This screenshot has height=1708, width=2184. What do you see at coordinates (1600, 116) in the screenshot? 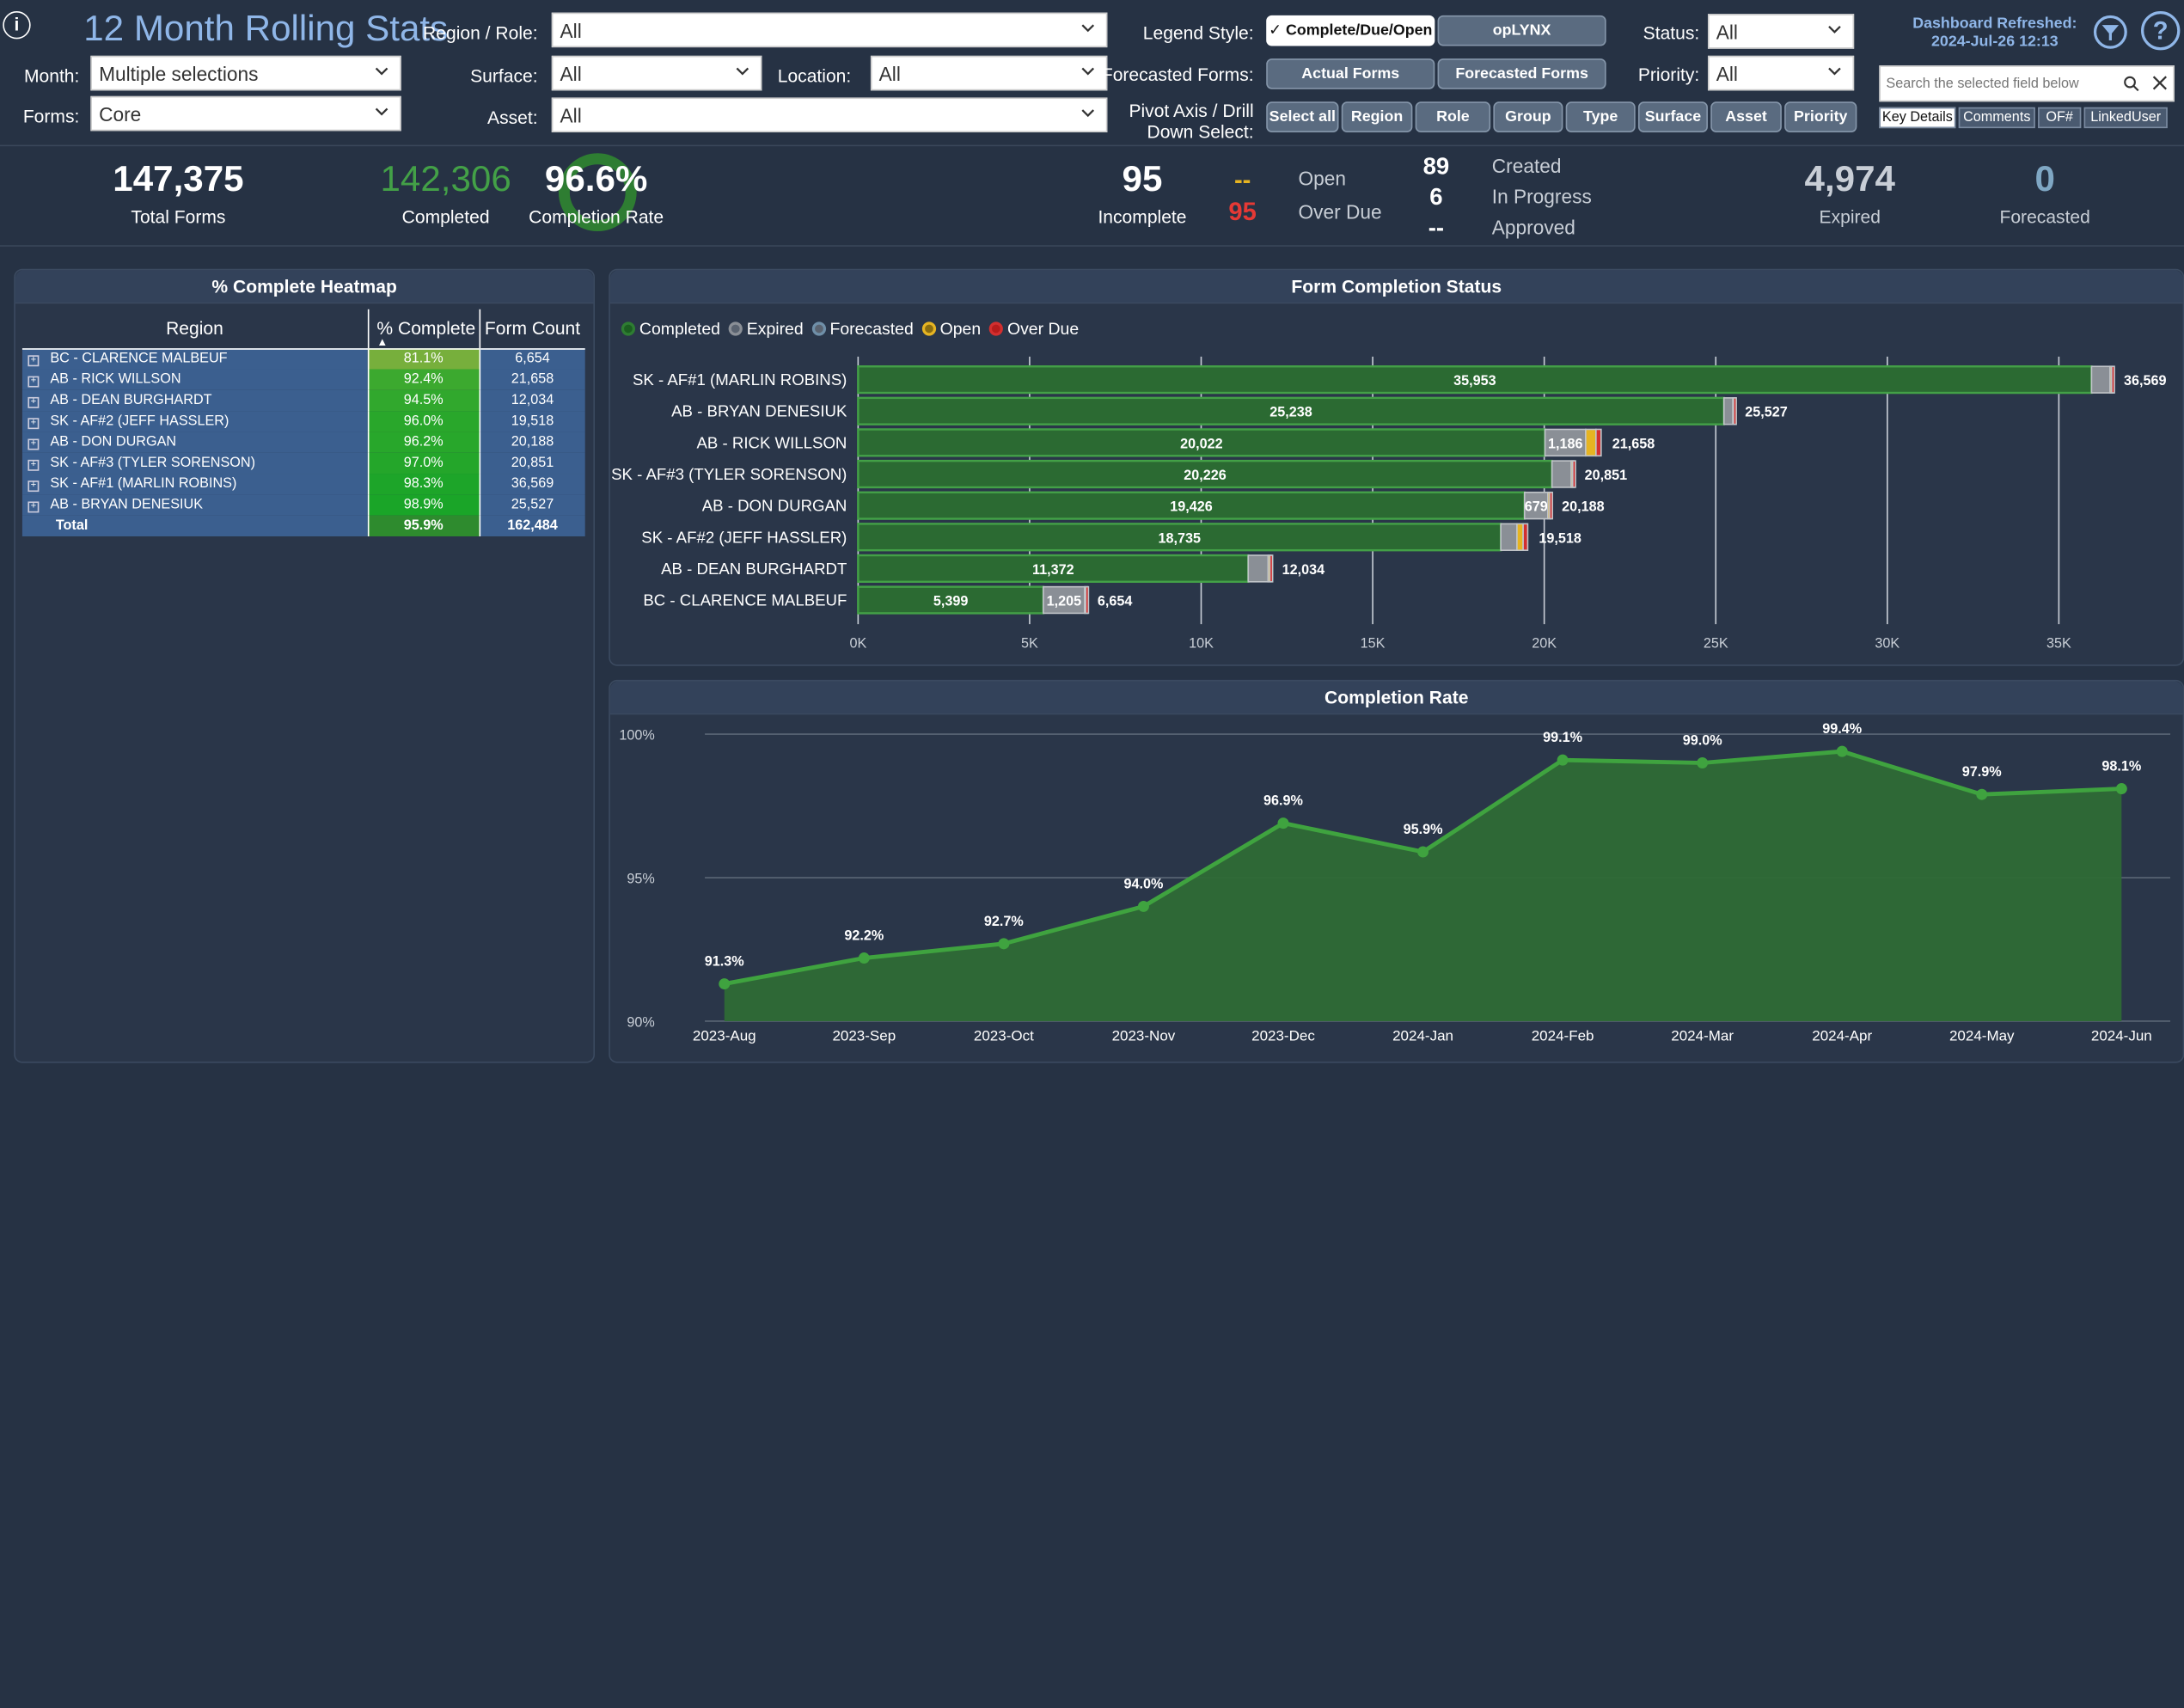
I see `pivot-type-button: Type` at bounding box center [1600, 116].